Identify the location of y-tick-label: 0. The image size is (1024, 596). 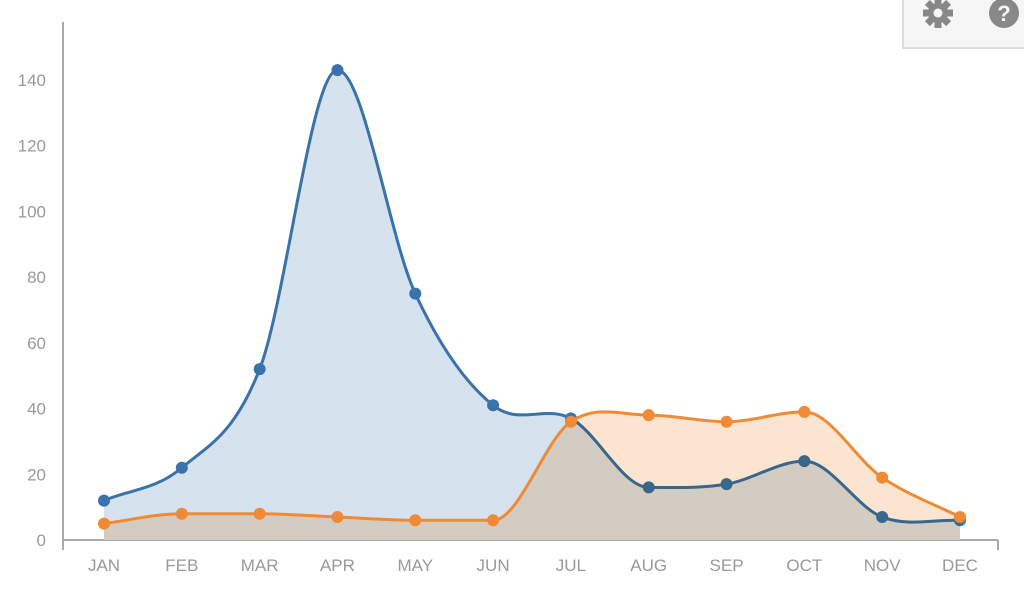
(41, 540).